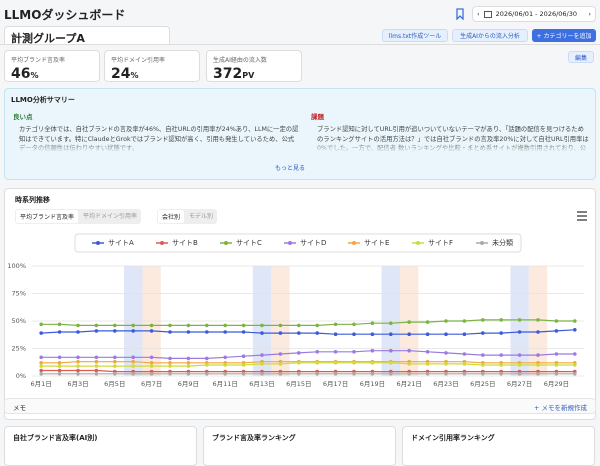 The image size is (600, 466). Describe the element at coordinates (188, 384) in the screenshot. I see `x-tick-label: 6月9日` at that location.